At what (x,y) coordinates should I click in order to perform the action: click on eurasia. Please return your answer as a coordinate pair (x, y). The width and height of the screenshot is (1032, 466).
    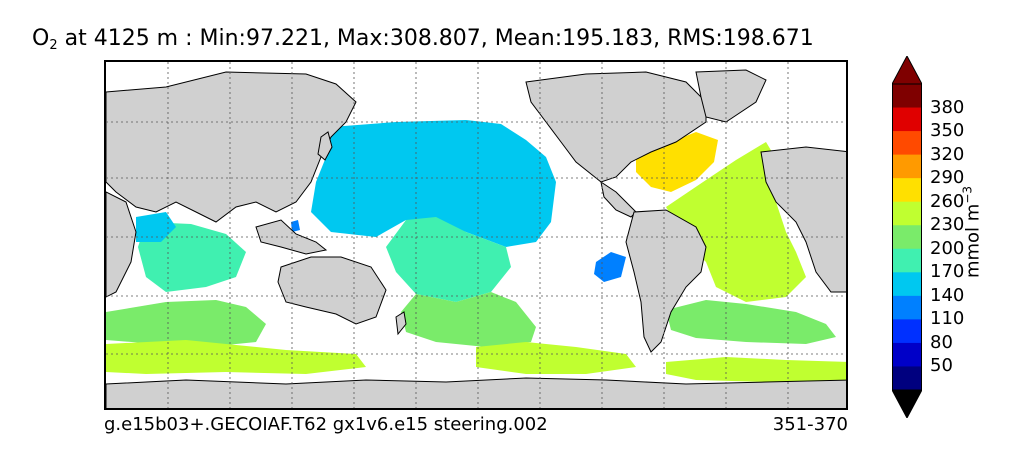
    Looking at the image, I should click on (231, 147).